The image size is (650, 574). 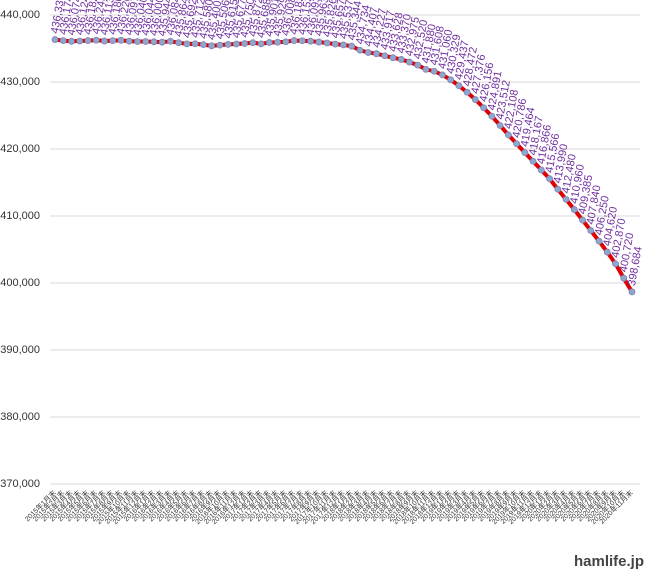 I want to click on y-tick-label: 400,000, so click(x=20, y=283).